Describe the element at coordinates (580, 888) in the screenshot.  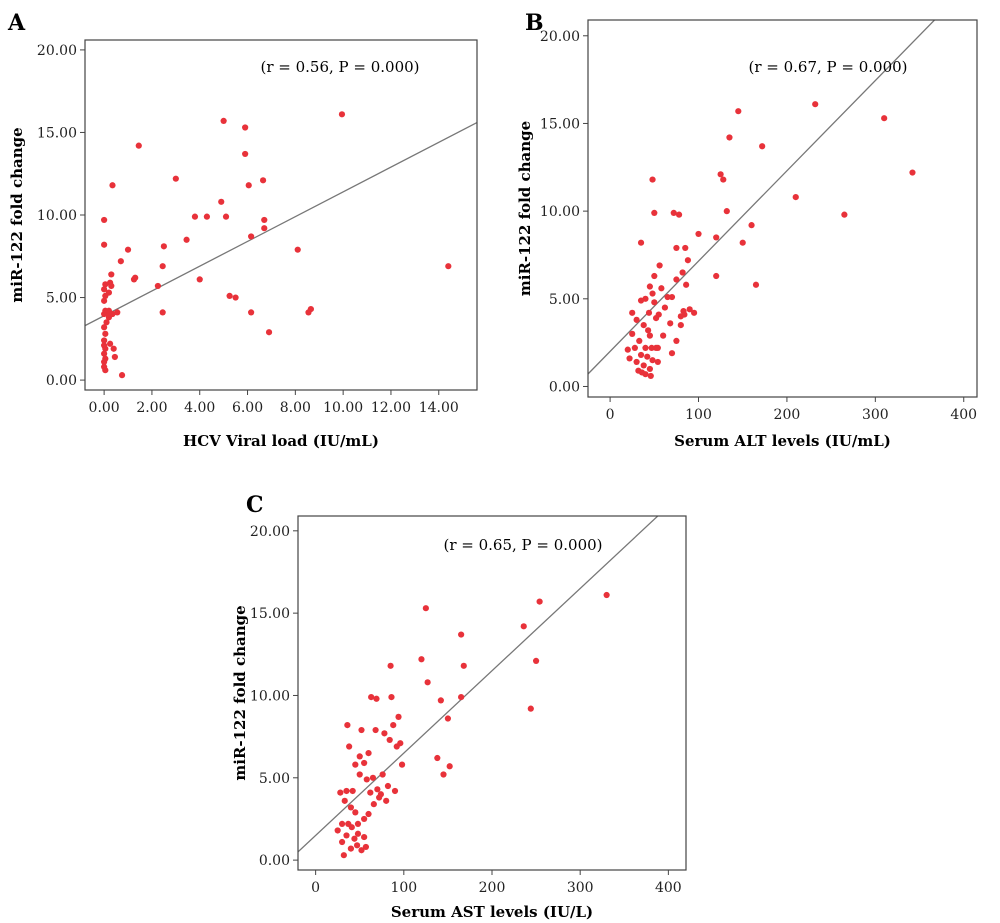
I see `x-tick-label: 300` at that location.